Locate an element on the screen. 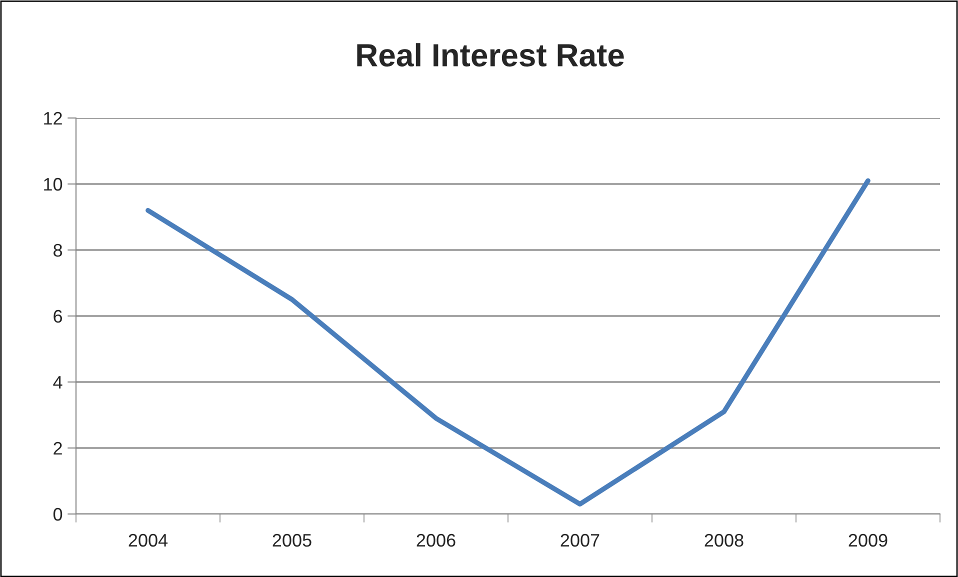 The width and height of the screenshot is (958, 577). x-tick-label: 2007 is located at coordinates (580, 540).